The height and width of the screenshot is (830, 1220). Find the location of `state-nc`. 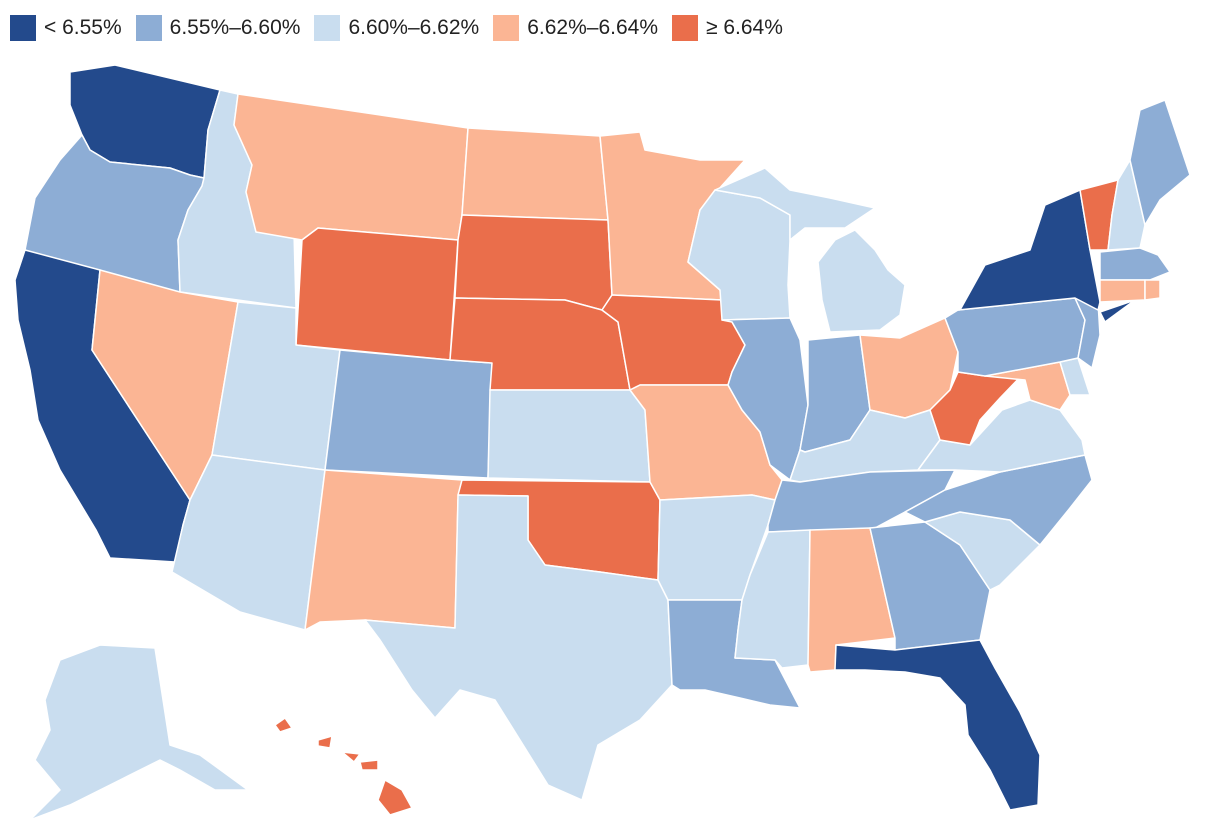

state-nc is located at coordinates (998, 500).